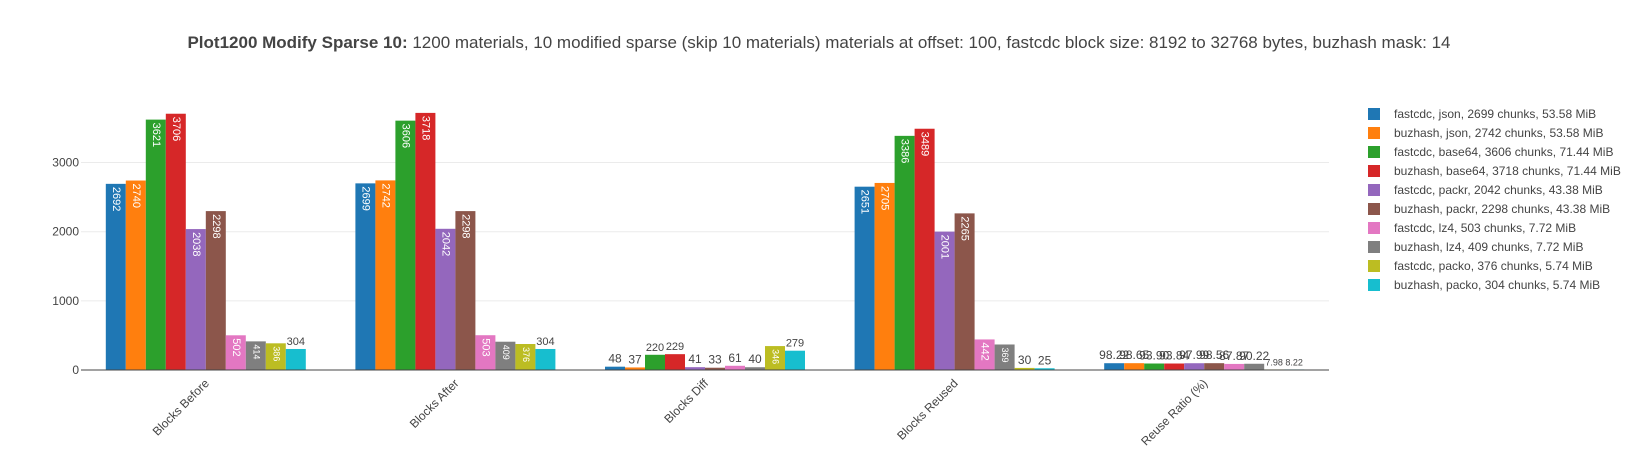 This screenshot has height=450, width=1638. Describe the element at coordinates (156, 135) in the screenshot. I see `bar-value-label: 3621` at that location.